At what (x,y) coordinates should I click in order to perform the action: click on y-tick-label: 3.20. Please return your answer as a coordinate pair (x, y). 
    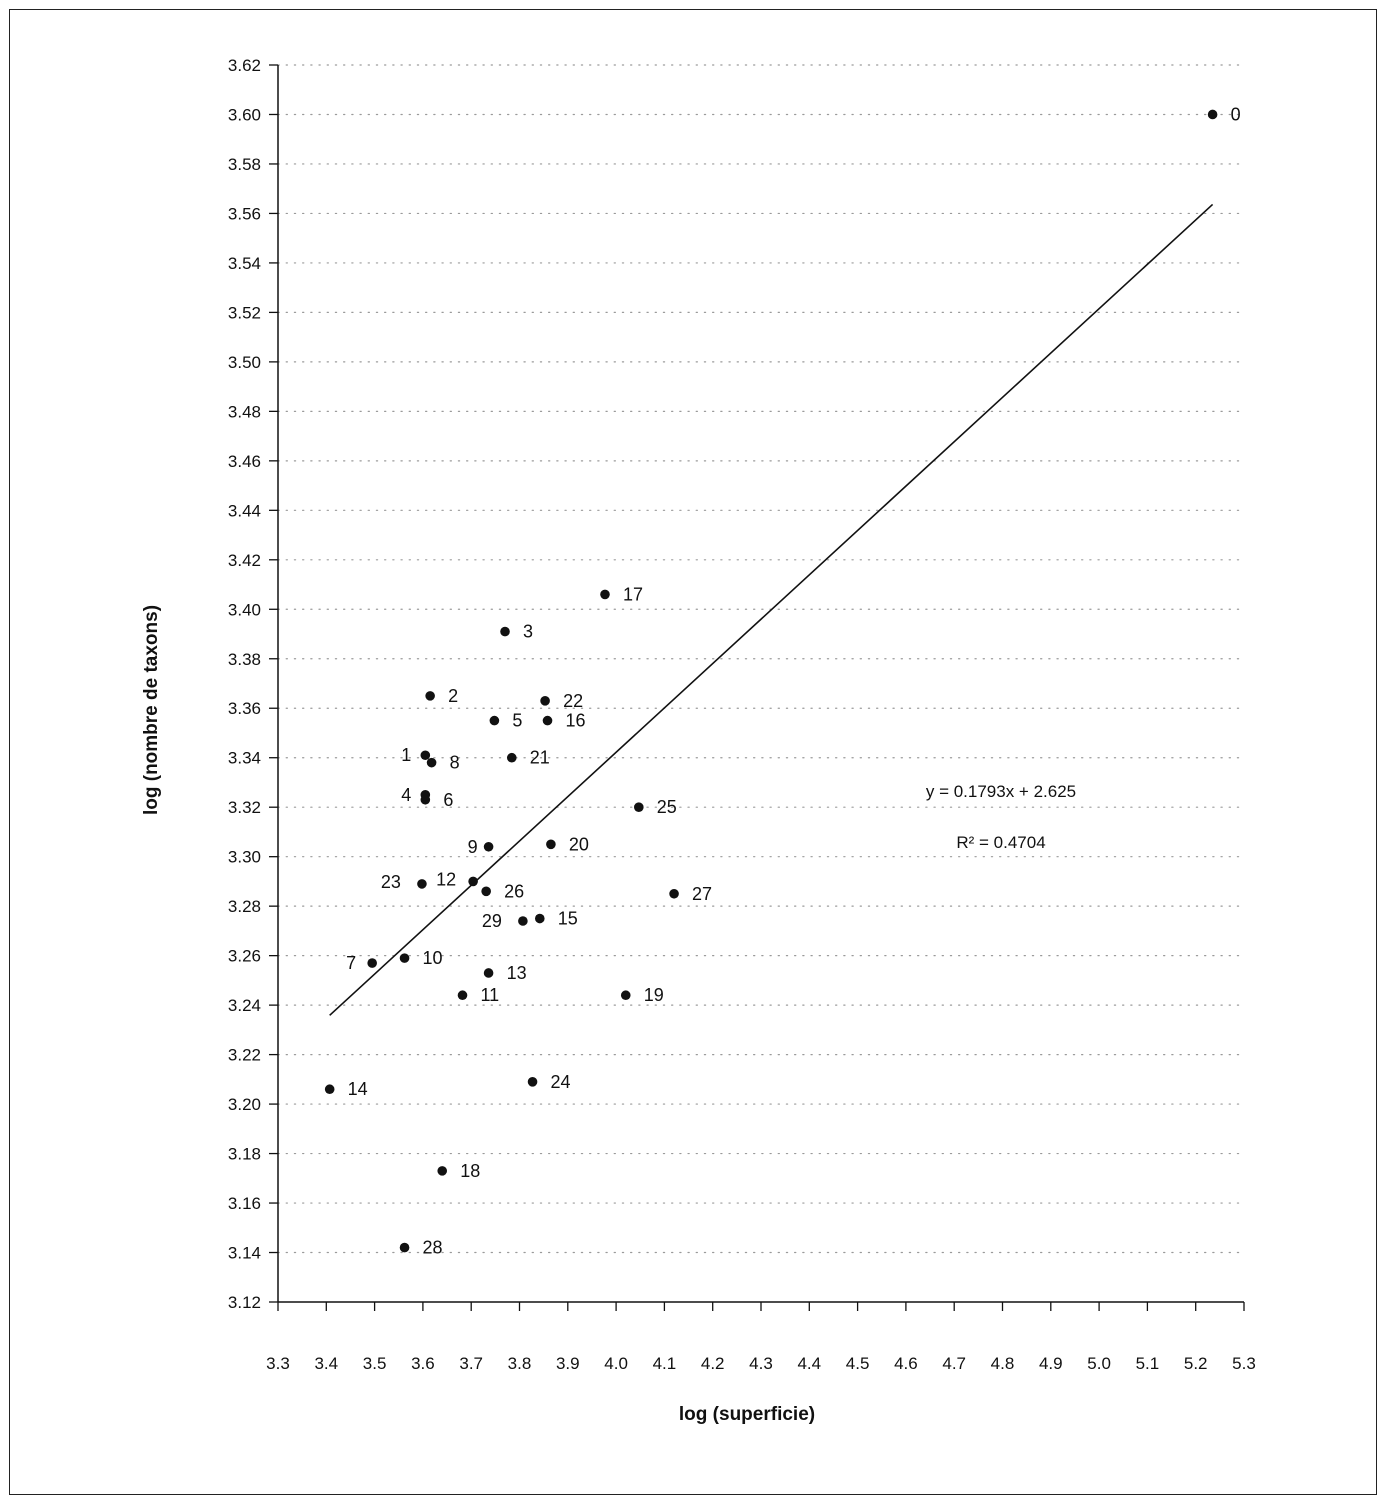
    Looking at the image, I should click on (244, 1104).